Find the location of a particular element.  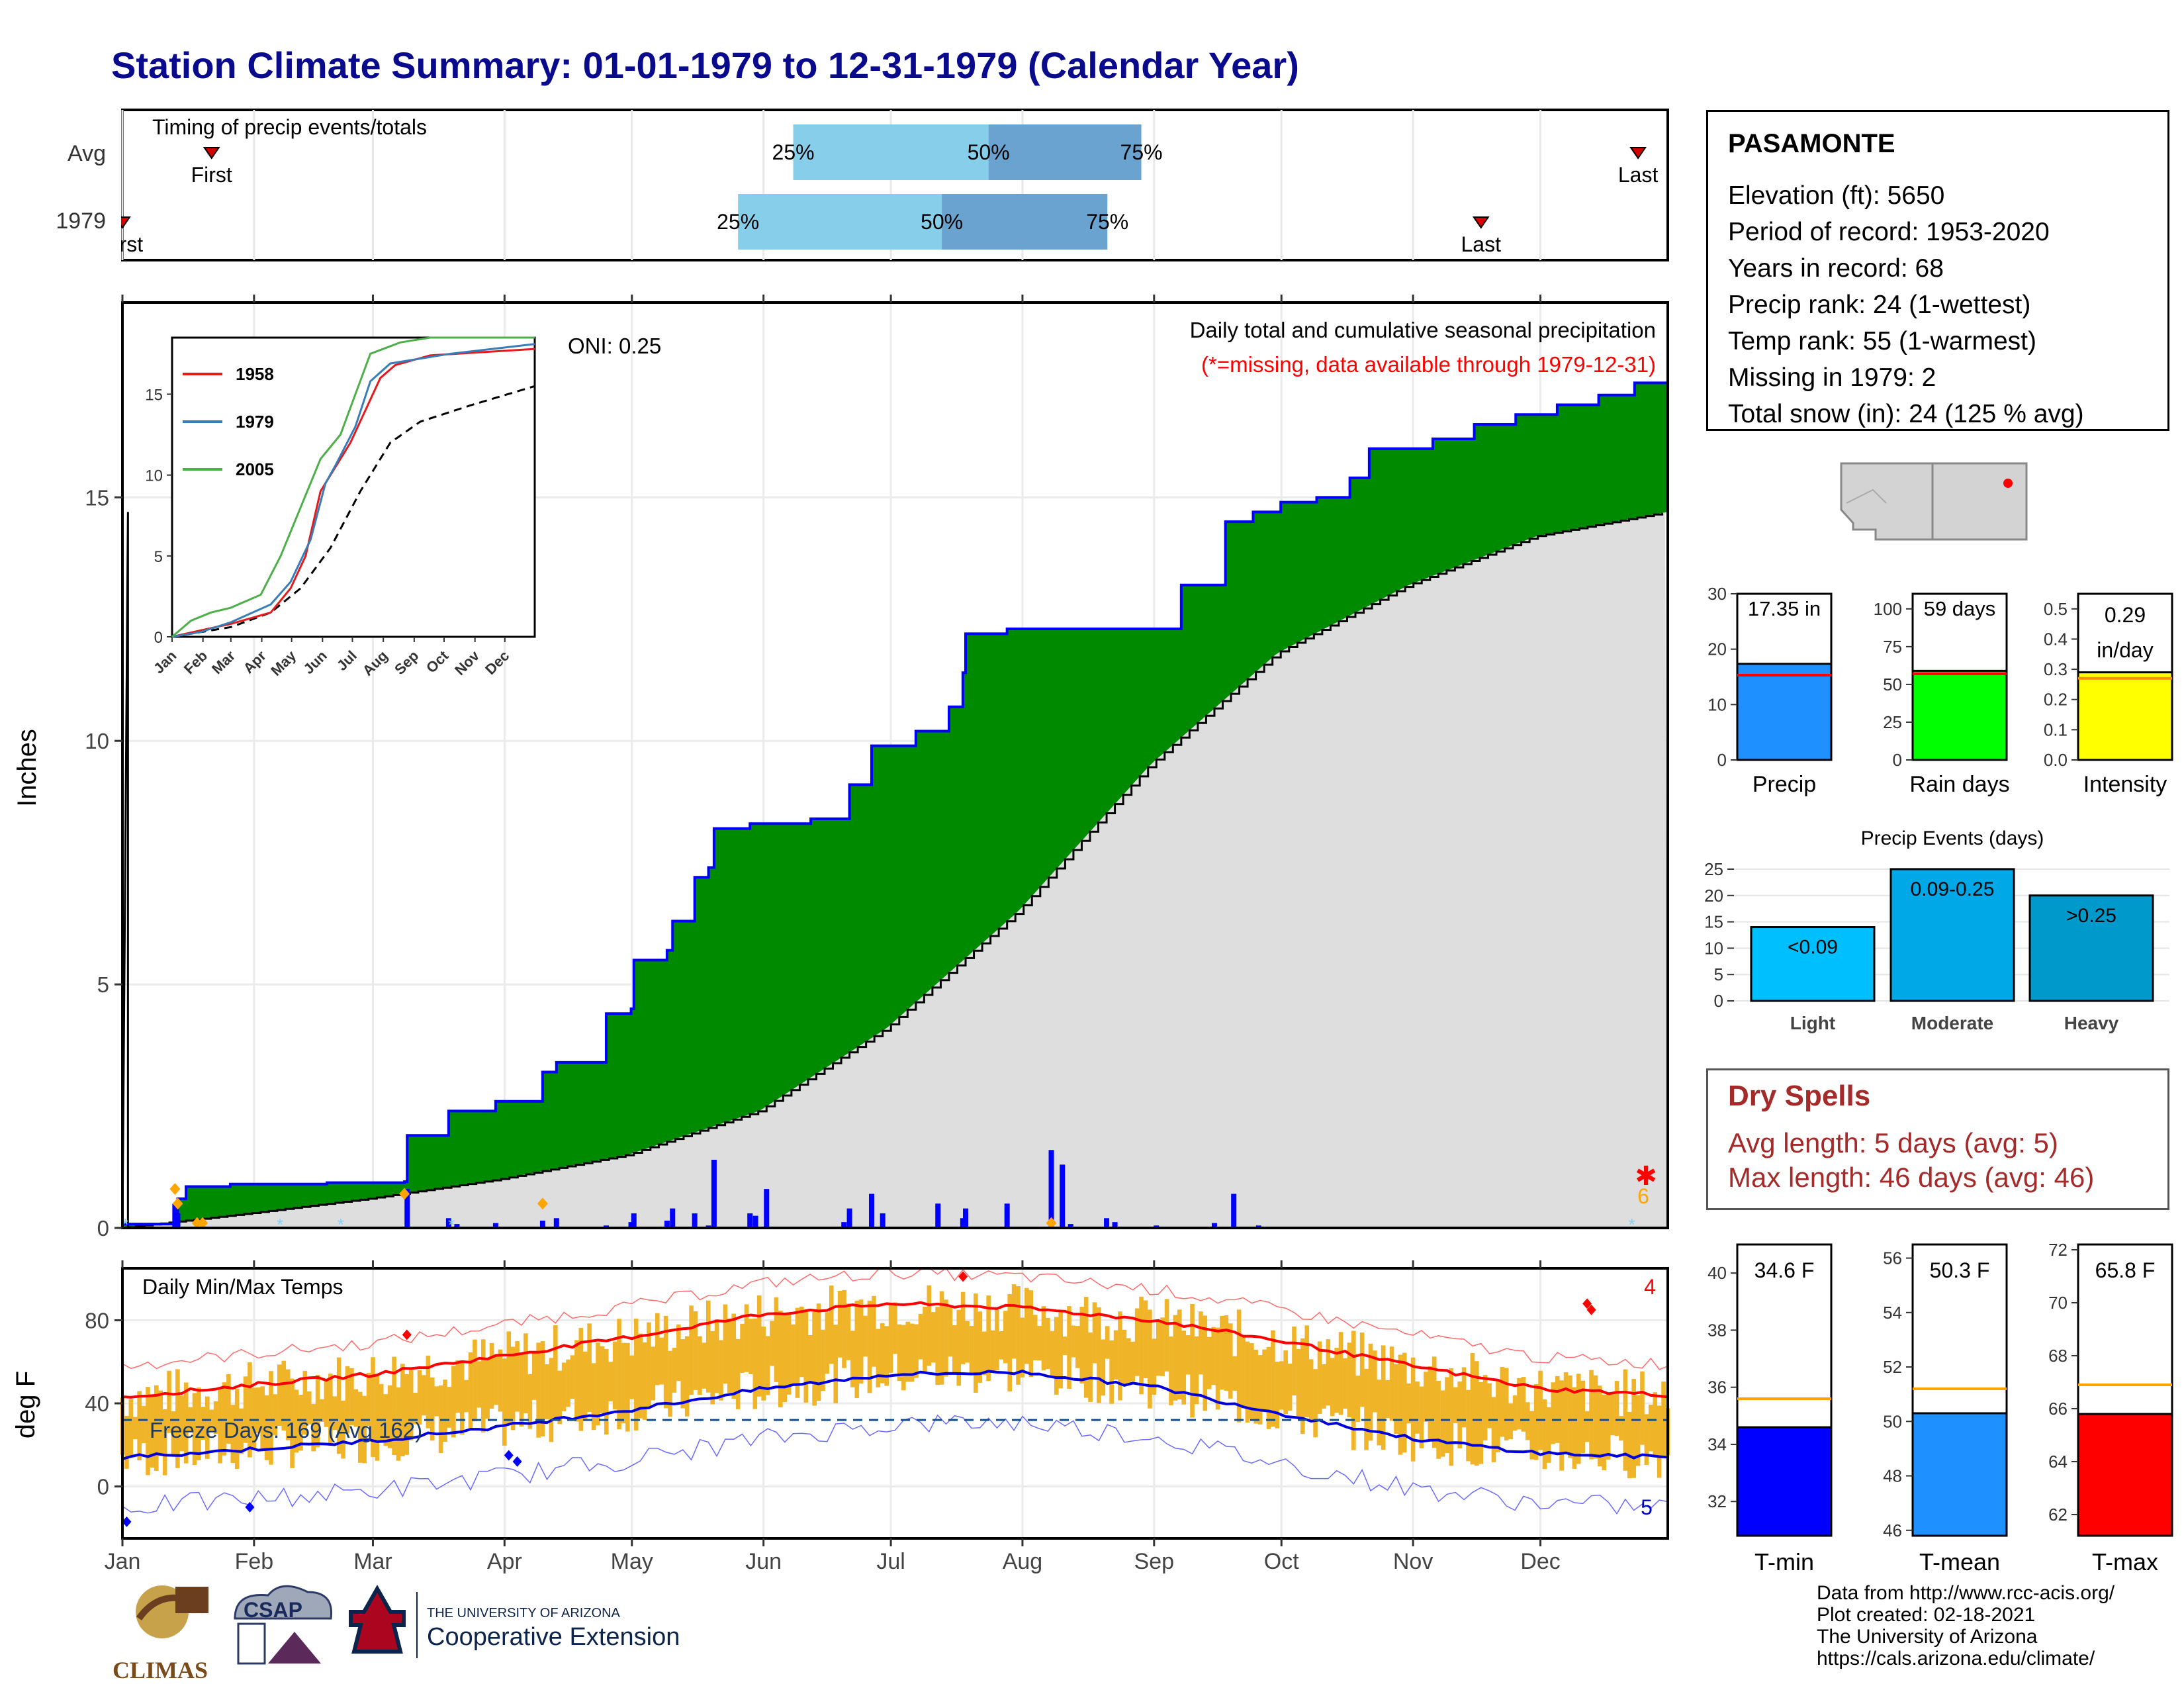

credit-line: https://cals.arizona.edu/climate/ is located at coordinates (1956, 1658).